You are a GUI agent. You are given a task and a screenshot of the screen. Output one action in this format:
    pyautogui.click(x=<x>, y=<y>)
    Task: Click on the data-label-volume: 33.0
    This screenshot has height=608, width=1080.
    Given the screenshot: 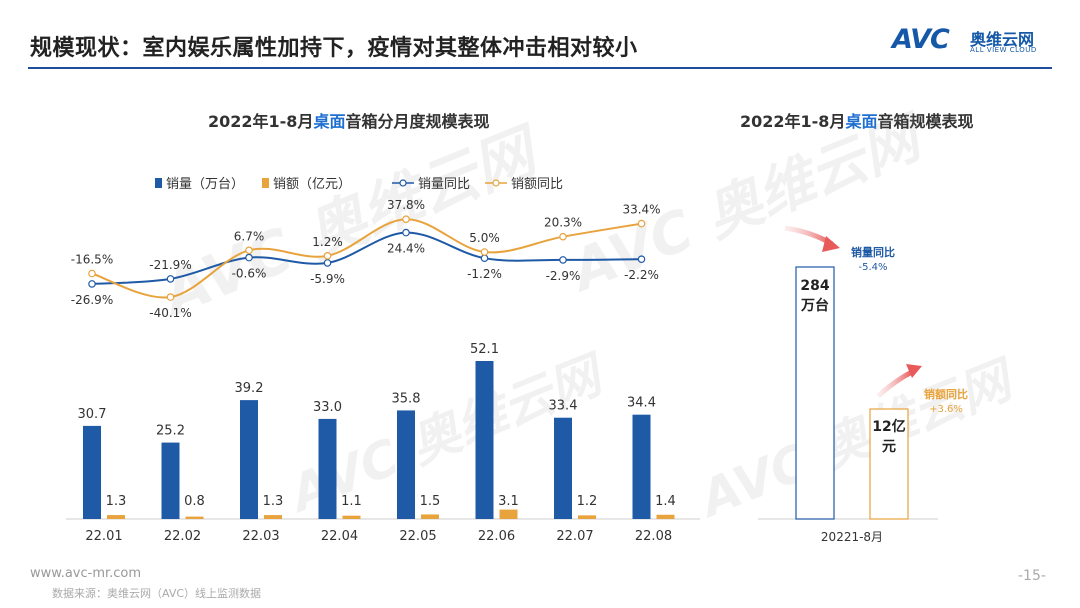 What is the action you would take?
    pyautogui.click(x=327, y=407)
    